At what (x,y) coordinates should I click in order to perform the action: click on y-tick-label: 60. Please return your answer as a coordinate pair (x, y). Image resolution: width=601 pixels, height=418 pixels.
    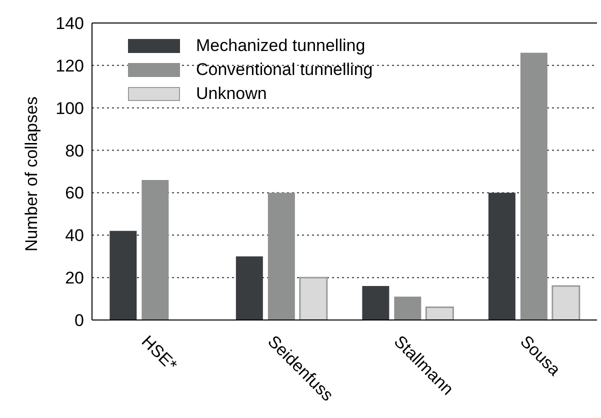
    Looking at the image, I should click on (74, 193).